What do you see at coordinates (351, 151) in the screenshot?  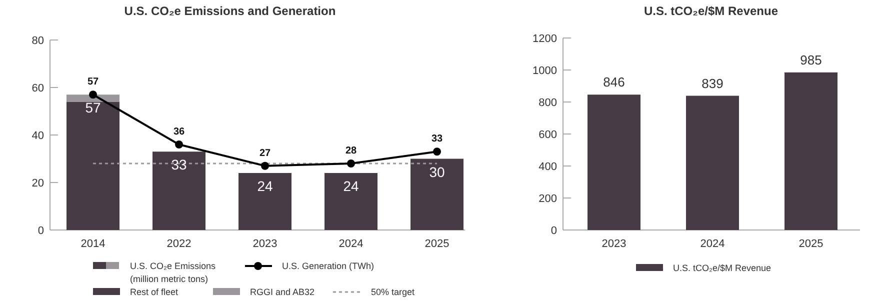 I see `data-label: 28` at bounding box center [351, 151].